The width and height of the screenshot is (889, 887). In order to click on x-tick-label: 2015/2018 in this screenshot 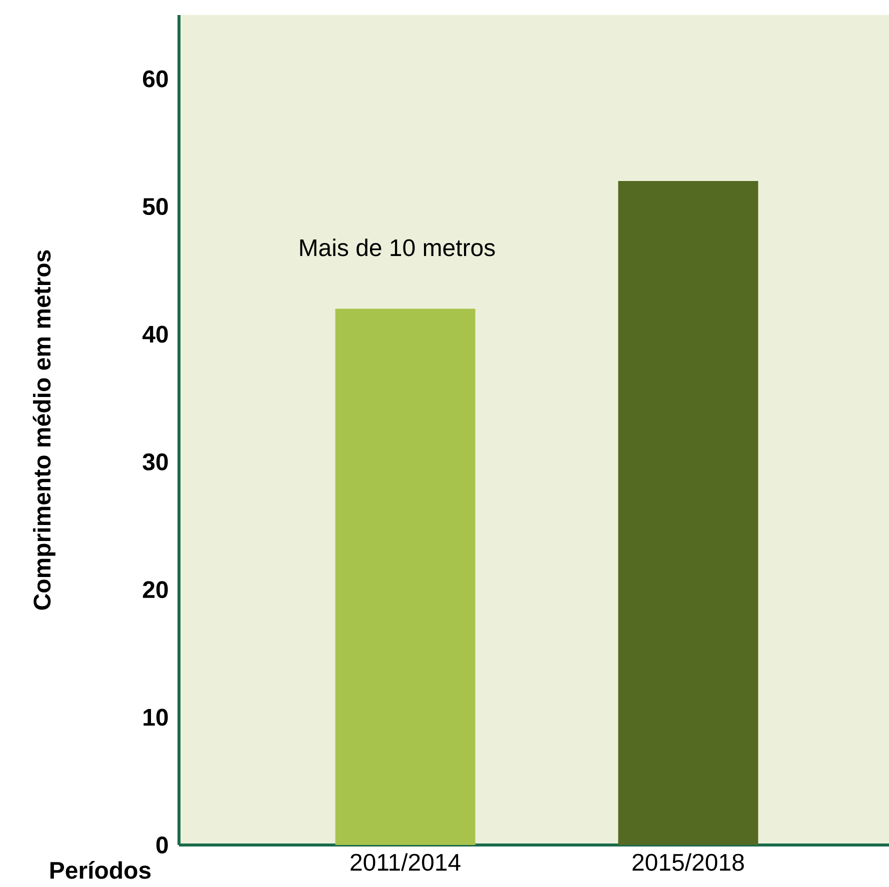, I will do `click(688, 862)`.